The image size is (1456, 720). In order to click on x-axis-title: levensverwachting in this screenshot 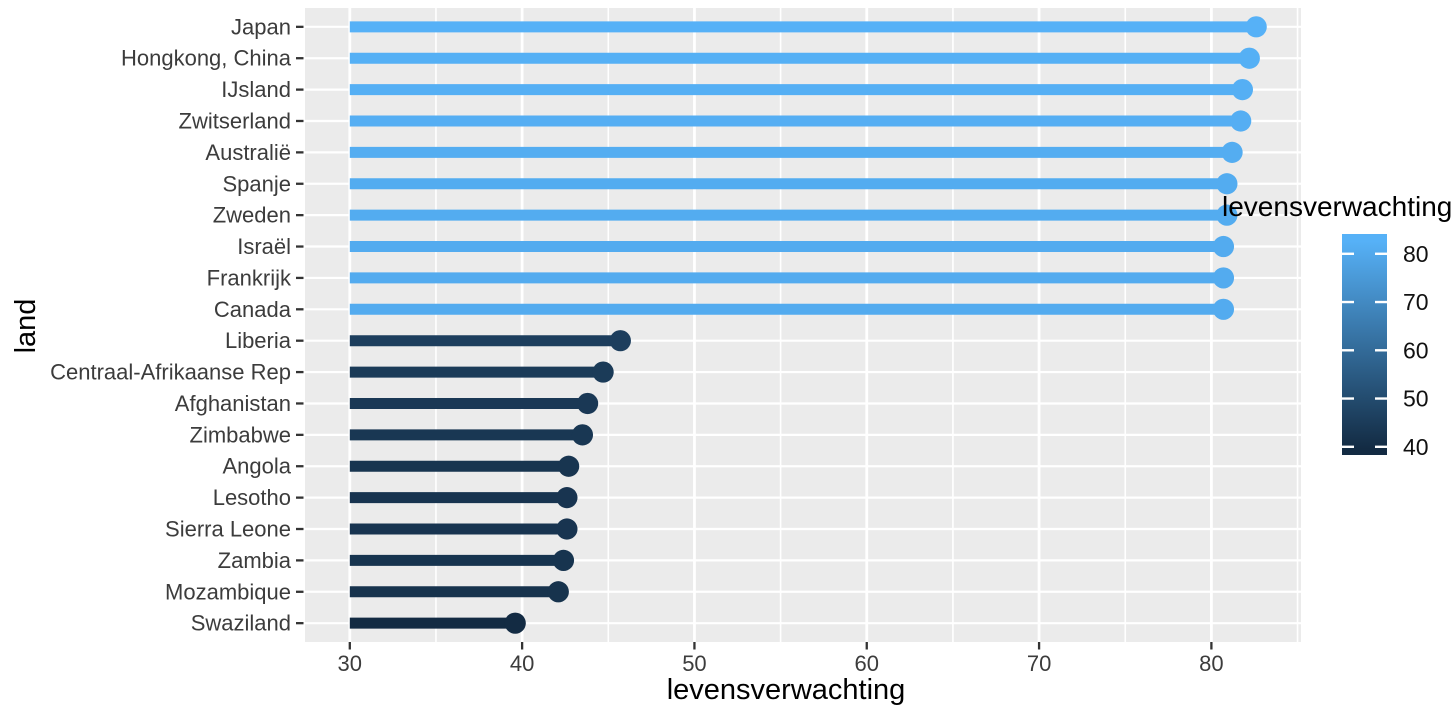, I will do `click(786, 690)`.